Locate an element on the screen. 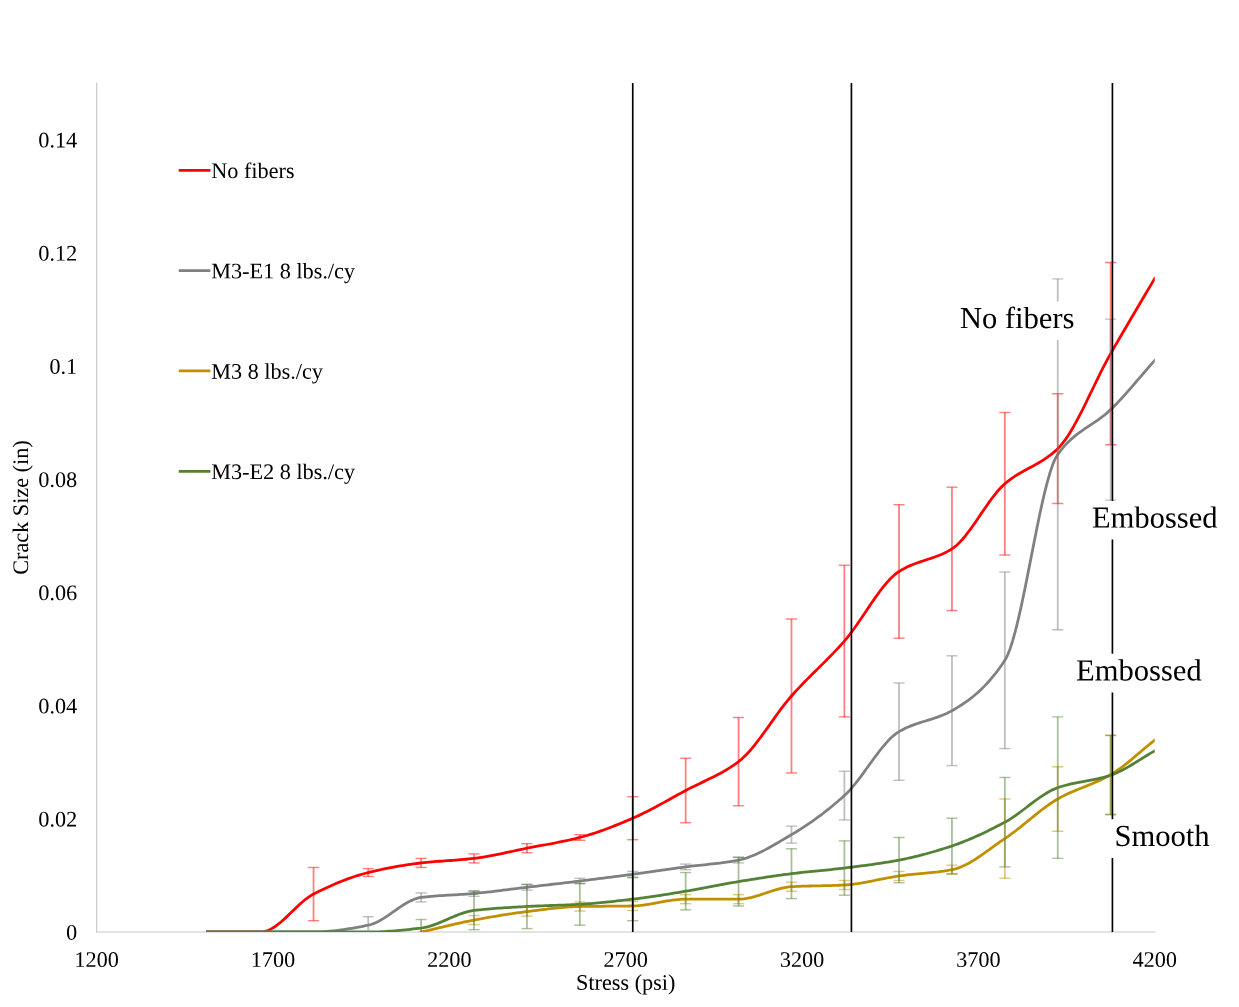  y-tick-label: 0.1 is located at coordinates (63, 366).